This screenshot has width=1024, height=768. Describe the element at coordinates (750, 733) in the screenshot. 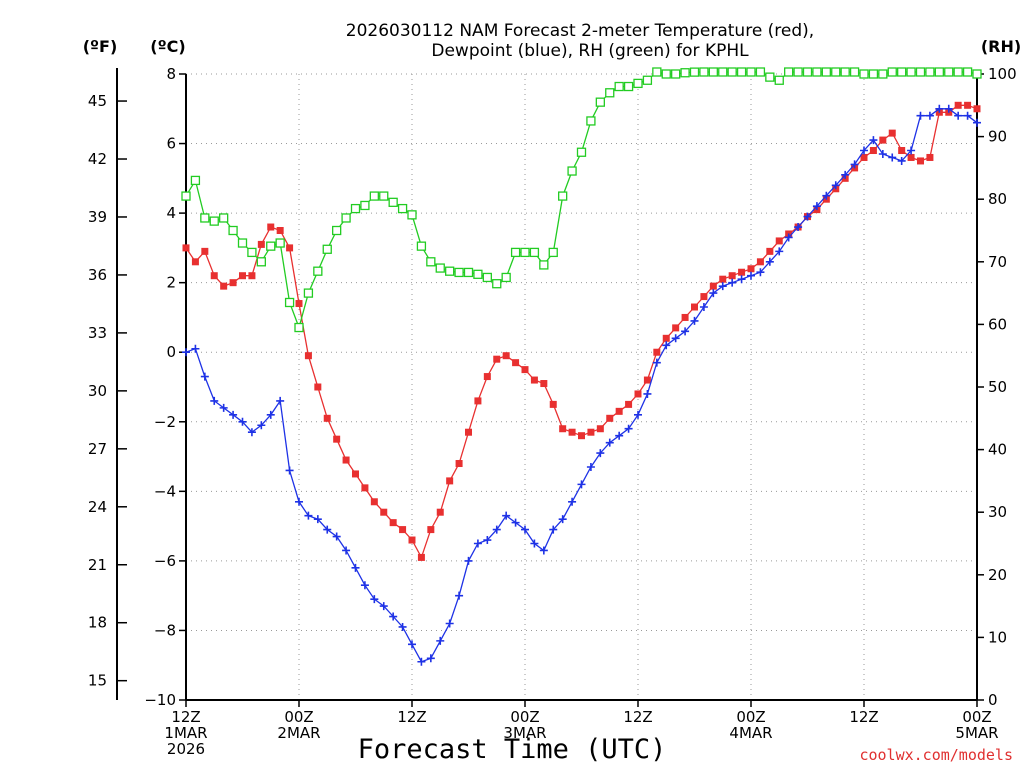

I see `time-tick-label-line: 4MAR` at that location.